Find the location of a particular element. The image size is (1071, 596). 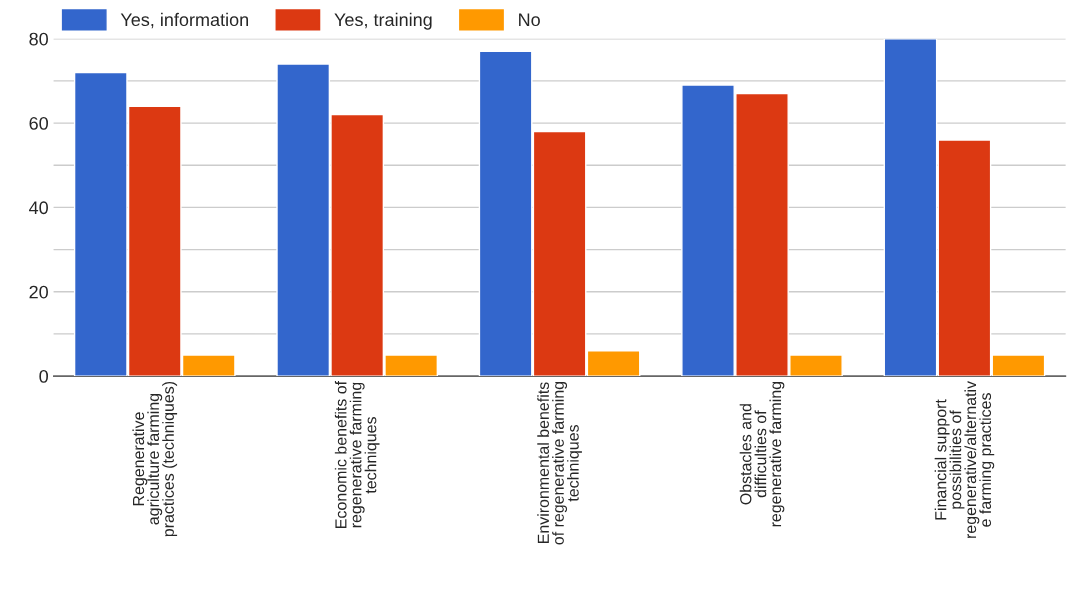

legend-label: Yes, information is located at coordinates (184, 20).